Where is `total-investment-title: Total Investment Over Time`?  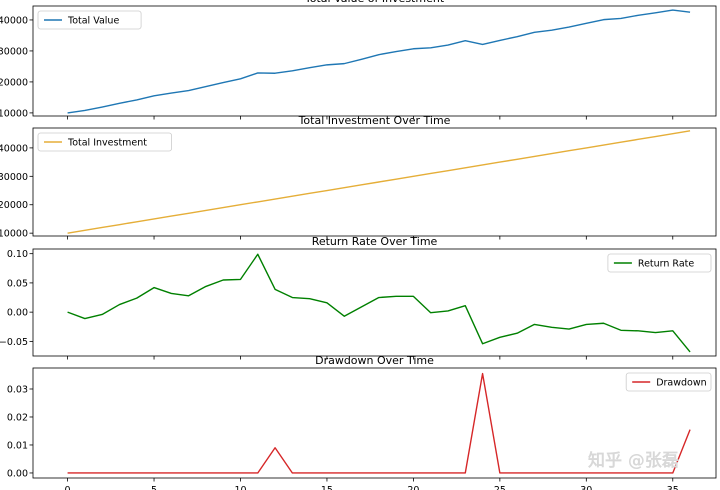
total-investment-title: Total Investment Over Time is located at coordinates (374, 120).